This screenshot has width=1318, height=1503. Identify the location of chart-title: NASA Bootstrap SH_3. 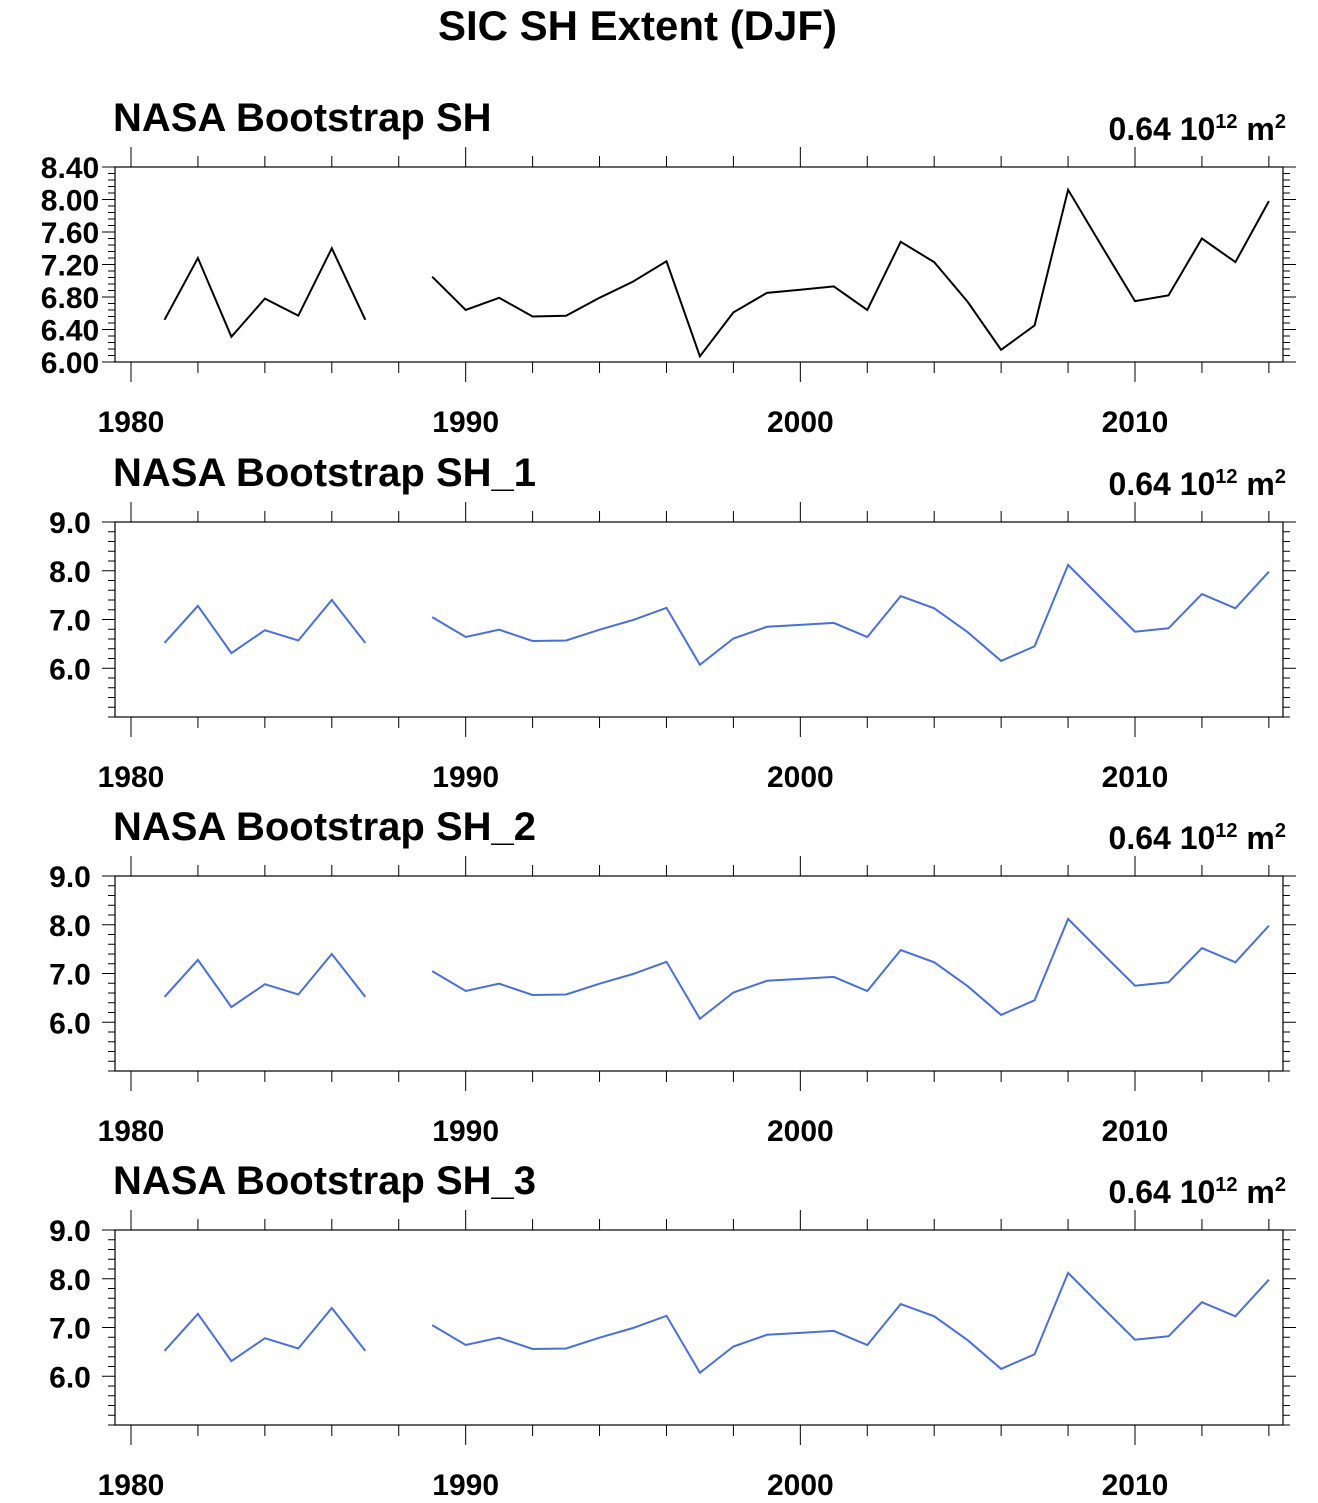
(324, 1181).